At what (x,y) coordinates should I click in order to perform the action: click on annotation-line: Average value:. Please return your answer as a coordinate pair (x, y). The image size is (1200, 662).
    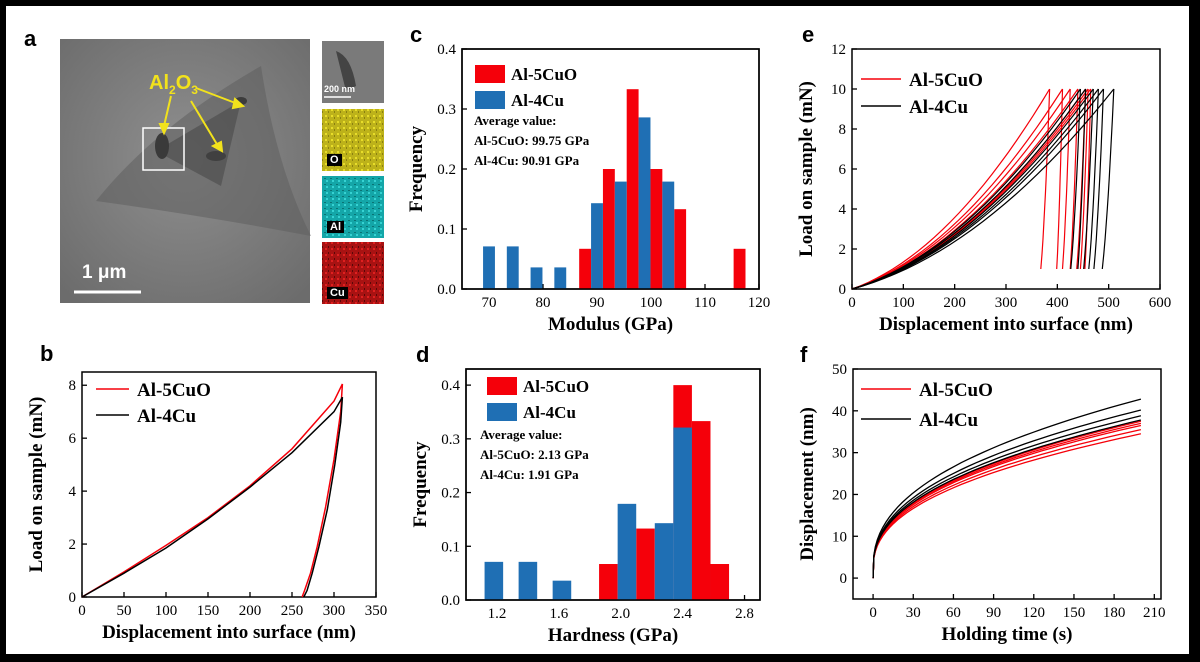
    Looking at the image, I should click on (521, 434).